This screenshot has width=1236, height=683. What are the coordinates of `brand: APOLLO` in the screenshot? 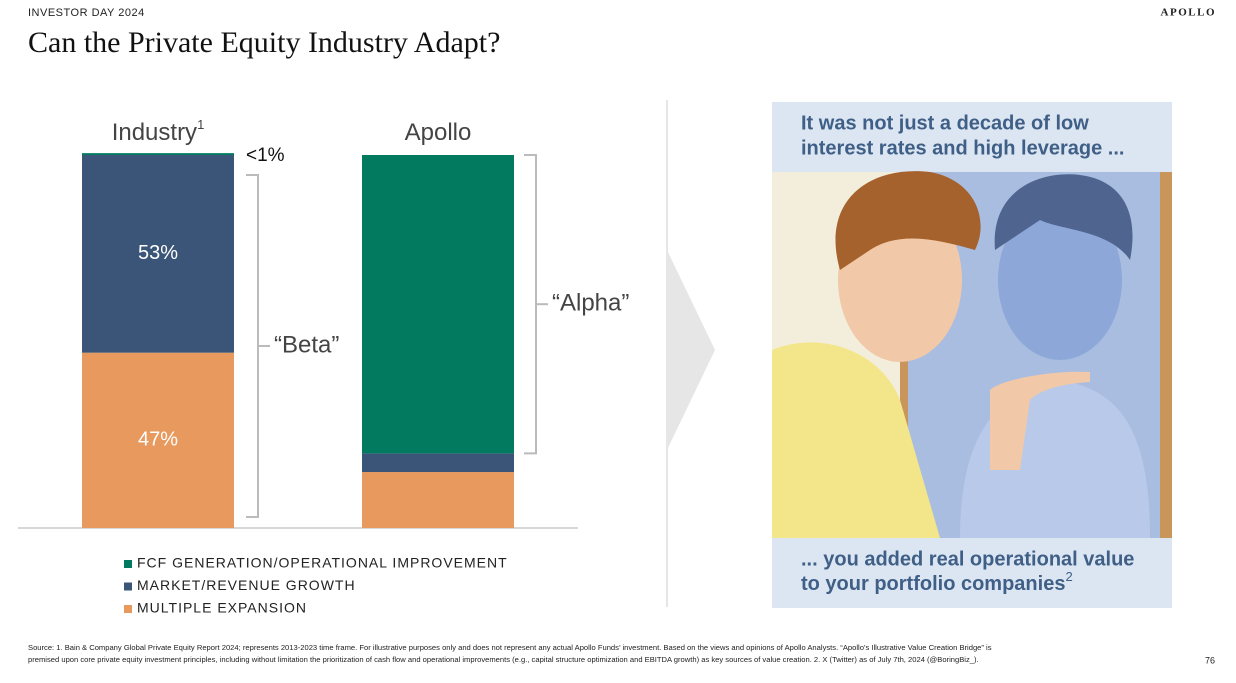 It's located at (1188, 13).